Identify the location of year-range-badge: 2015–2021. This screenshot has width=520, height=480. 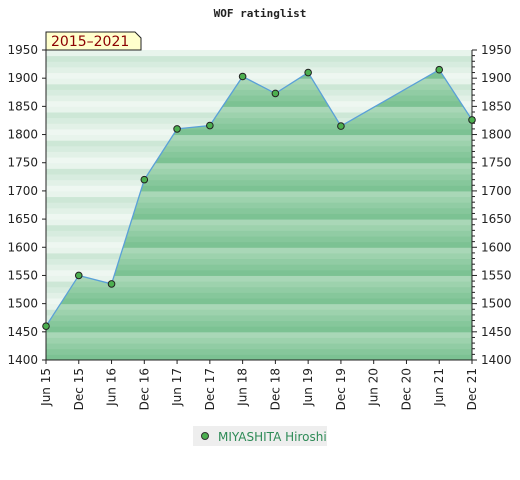
(93, 41).